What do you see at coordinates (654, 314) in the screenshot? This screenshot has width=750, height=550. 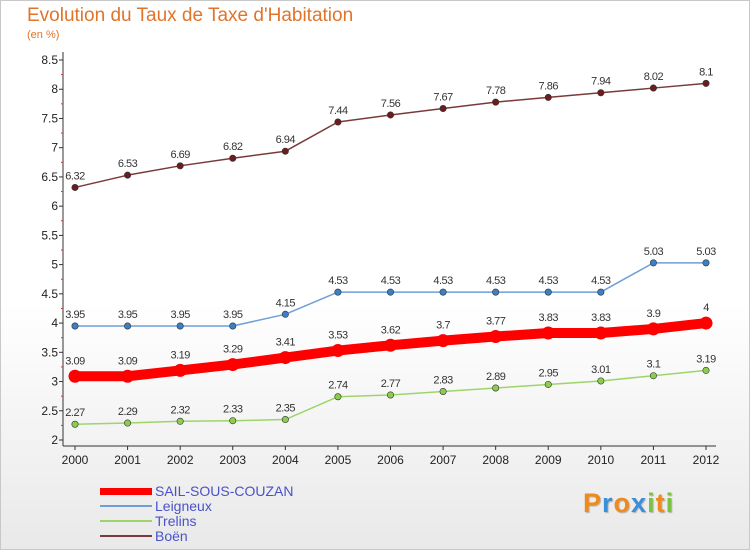 I see `data-label-sail-sous-couzan: 3.9` at bounding box center [654, 314].